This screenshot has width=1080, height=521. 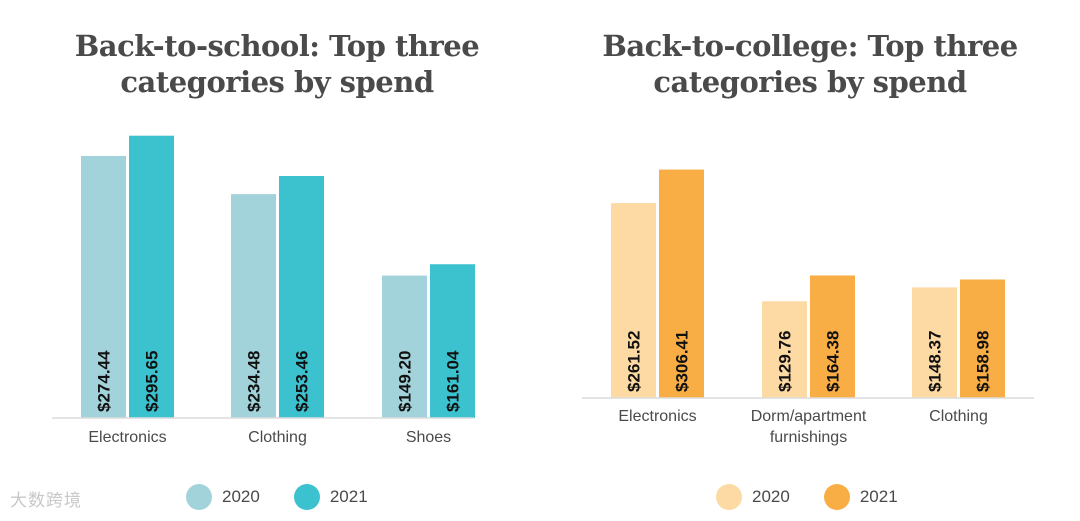 I want to click on bar-dorm-apartment-furnishings-2021, so click(x=832, y=336).